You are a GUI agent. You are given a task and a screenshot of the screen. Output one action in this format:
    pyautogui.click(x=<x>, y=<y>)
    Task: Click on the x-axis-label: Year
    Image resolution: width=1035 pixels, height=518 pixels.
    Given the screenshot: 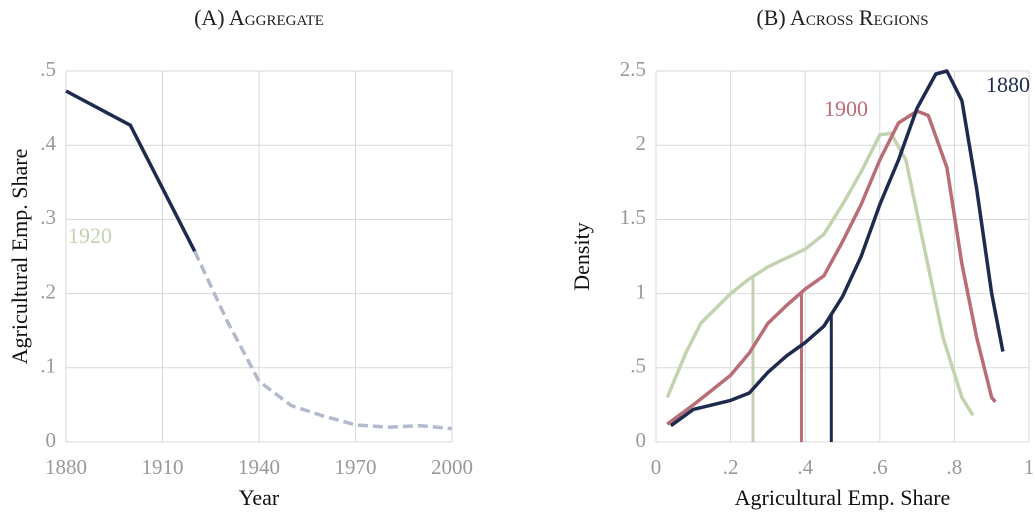 What is the action you would take?
    pyautogui.click(x=259, y=497)
    